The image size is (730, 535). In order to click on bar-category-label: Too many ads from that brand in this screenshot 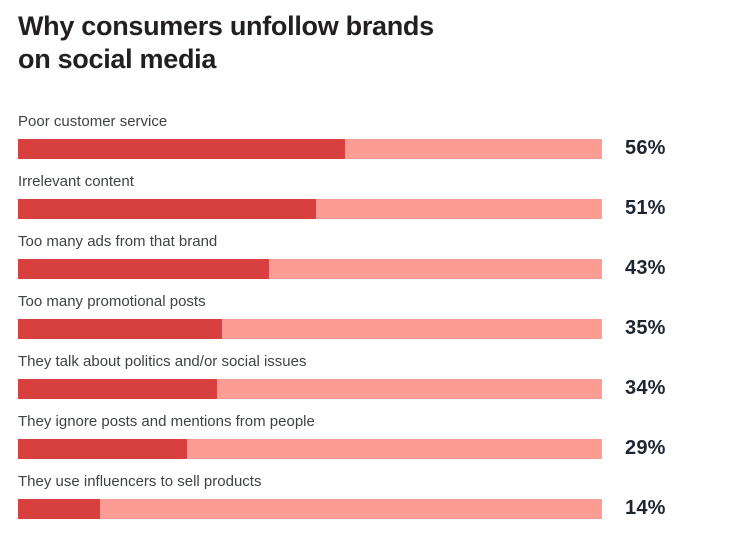, I will do `click(118, 241)`.